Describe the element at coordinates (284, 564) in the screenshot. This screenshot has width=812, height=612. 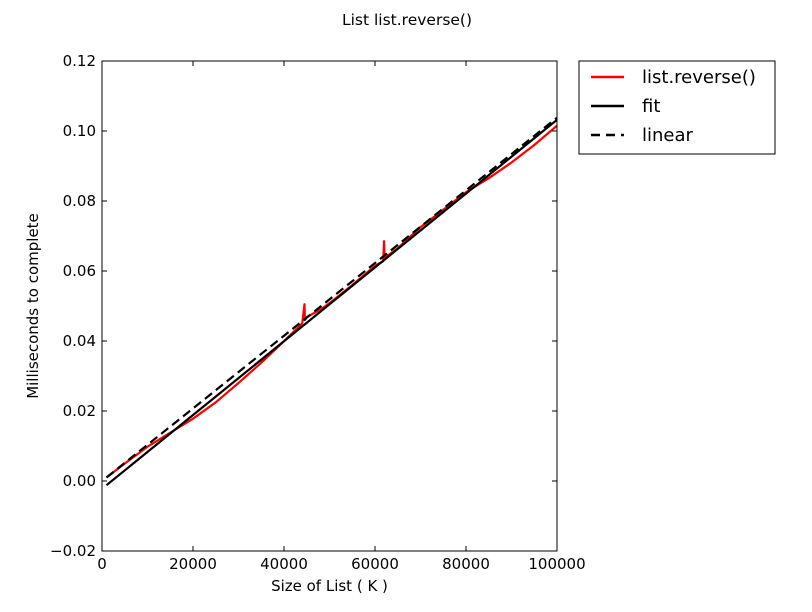
I see `x-tick-label: 40000` at that location.